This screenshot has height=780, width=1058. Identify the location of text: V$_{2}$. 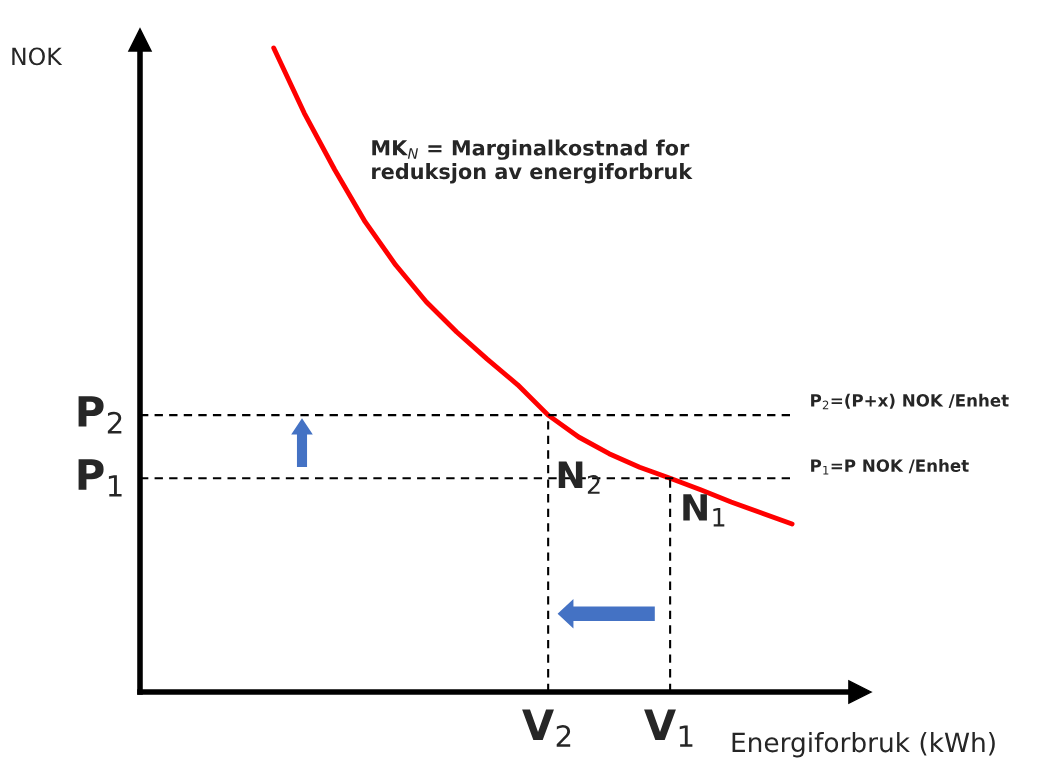
(546, 728).